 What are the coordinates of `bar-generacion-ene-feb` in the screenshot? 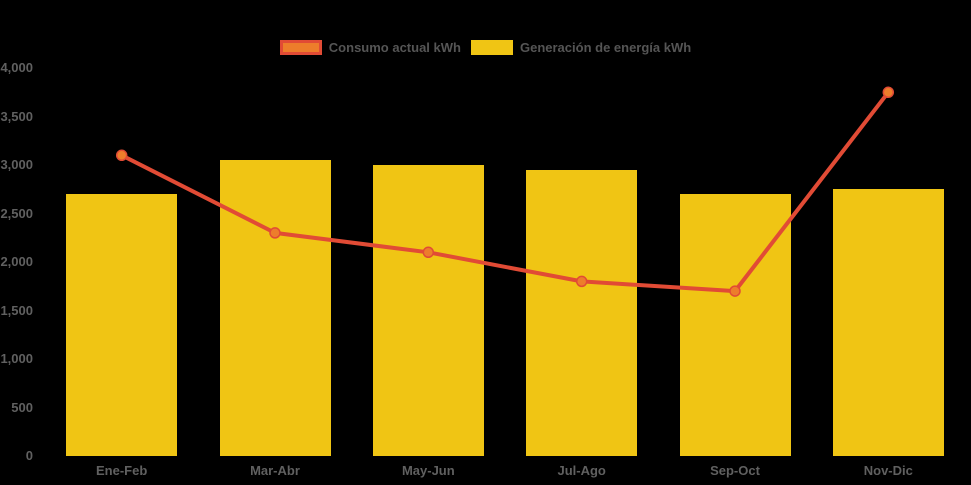 It's located at (122, 325).